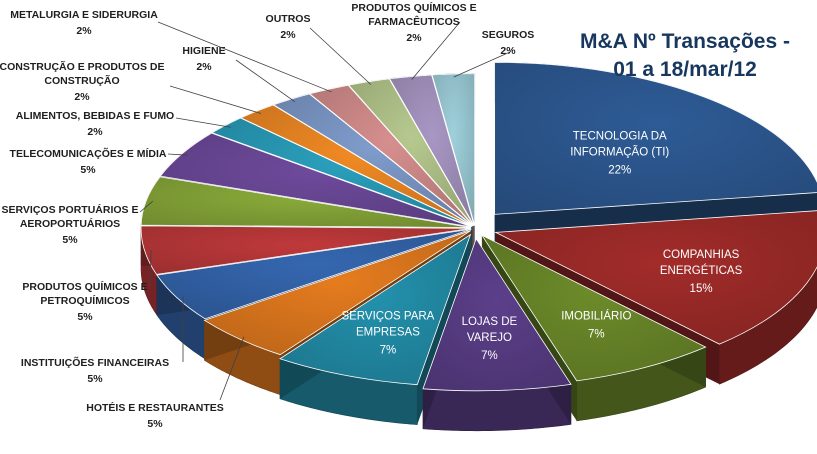 The image size is (817, 454). Describe the element at coordinates (685, 42) in the screenshot. I see `chart-title-line1: M&A Nº Transações -` at that location.